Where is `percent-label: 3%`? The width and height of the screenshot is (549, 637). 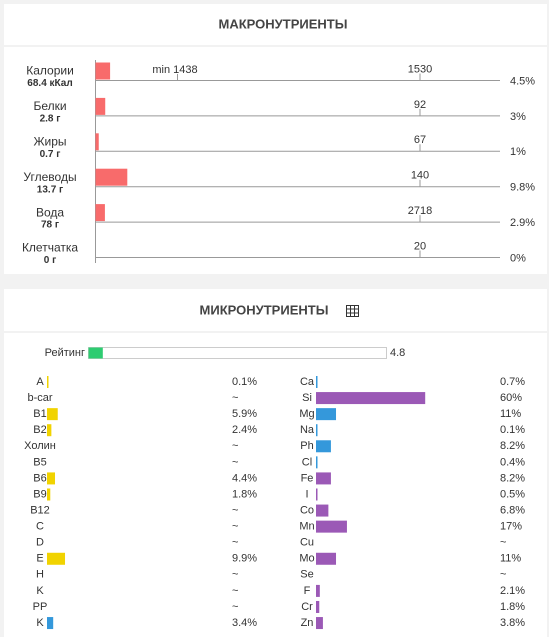 percent-label: 3% is located at coordinates (518, 117).